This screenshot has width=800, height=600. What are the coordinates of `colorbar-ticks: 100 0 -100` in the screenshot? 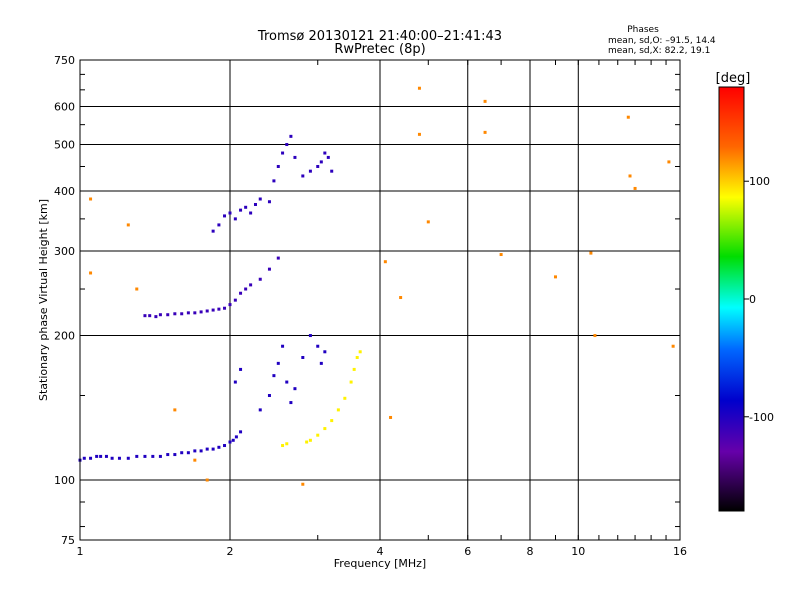 It's located at (759, 299).